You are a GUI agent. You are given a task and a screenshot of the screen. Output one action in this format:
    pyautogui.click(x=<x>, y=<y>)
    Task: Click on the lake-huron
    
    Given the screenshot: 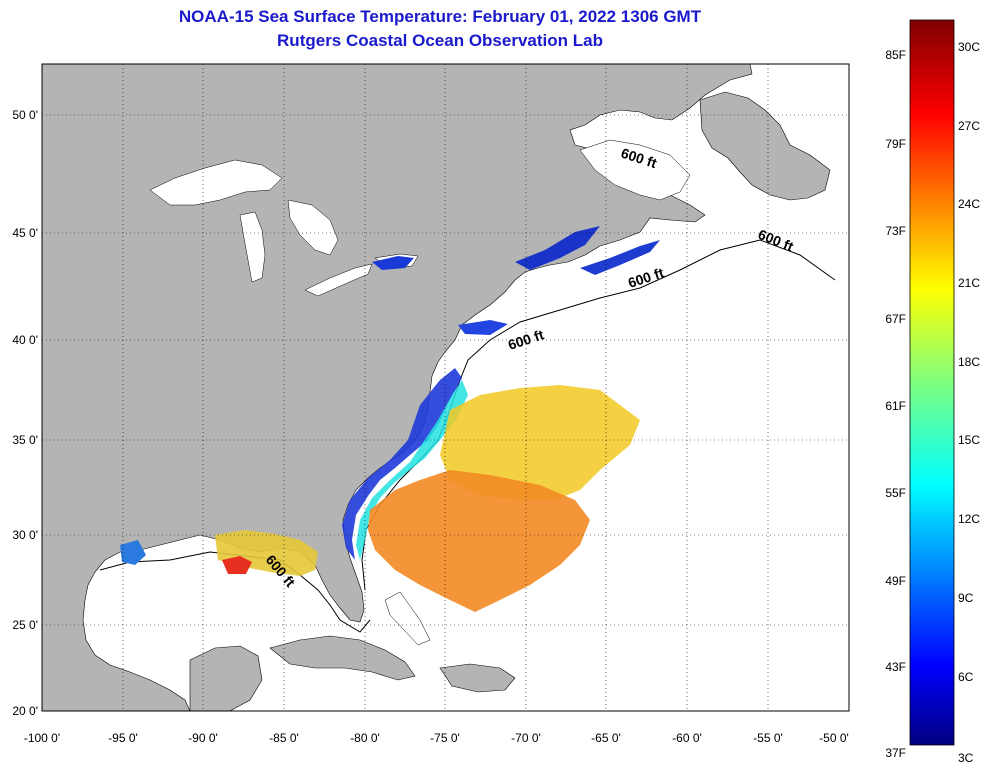 What is the action you would take?
    pyautogui.click(x=313, y=227)
    